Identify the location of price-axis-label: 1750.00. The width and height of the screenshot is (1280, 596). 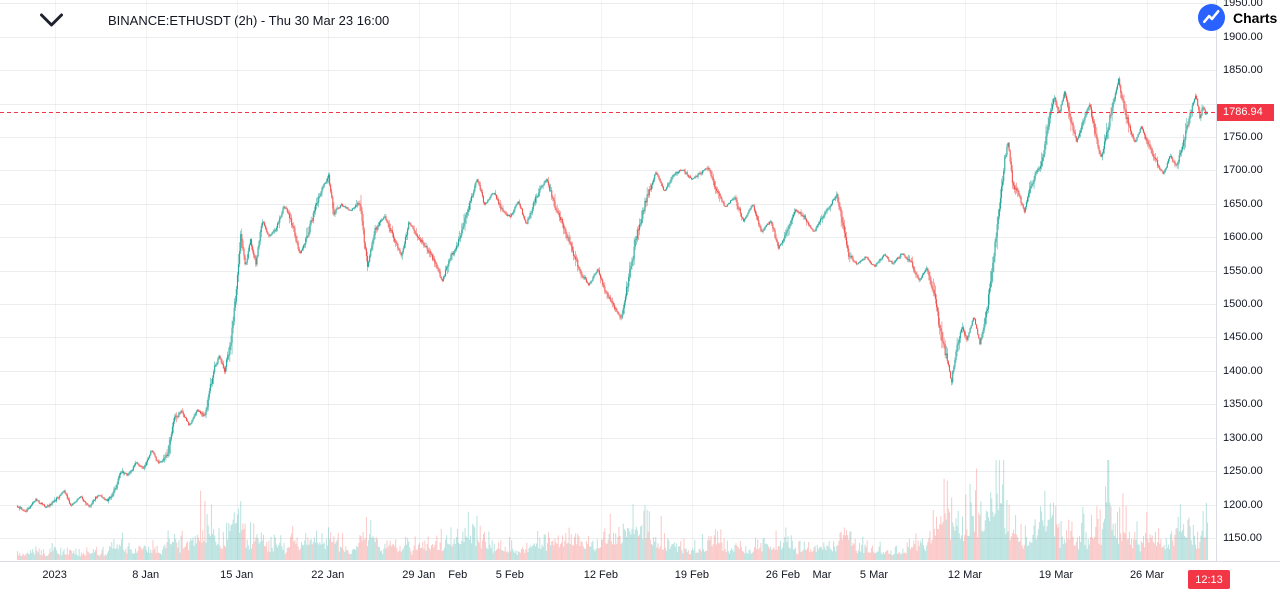
(1243, 136).